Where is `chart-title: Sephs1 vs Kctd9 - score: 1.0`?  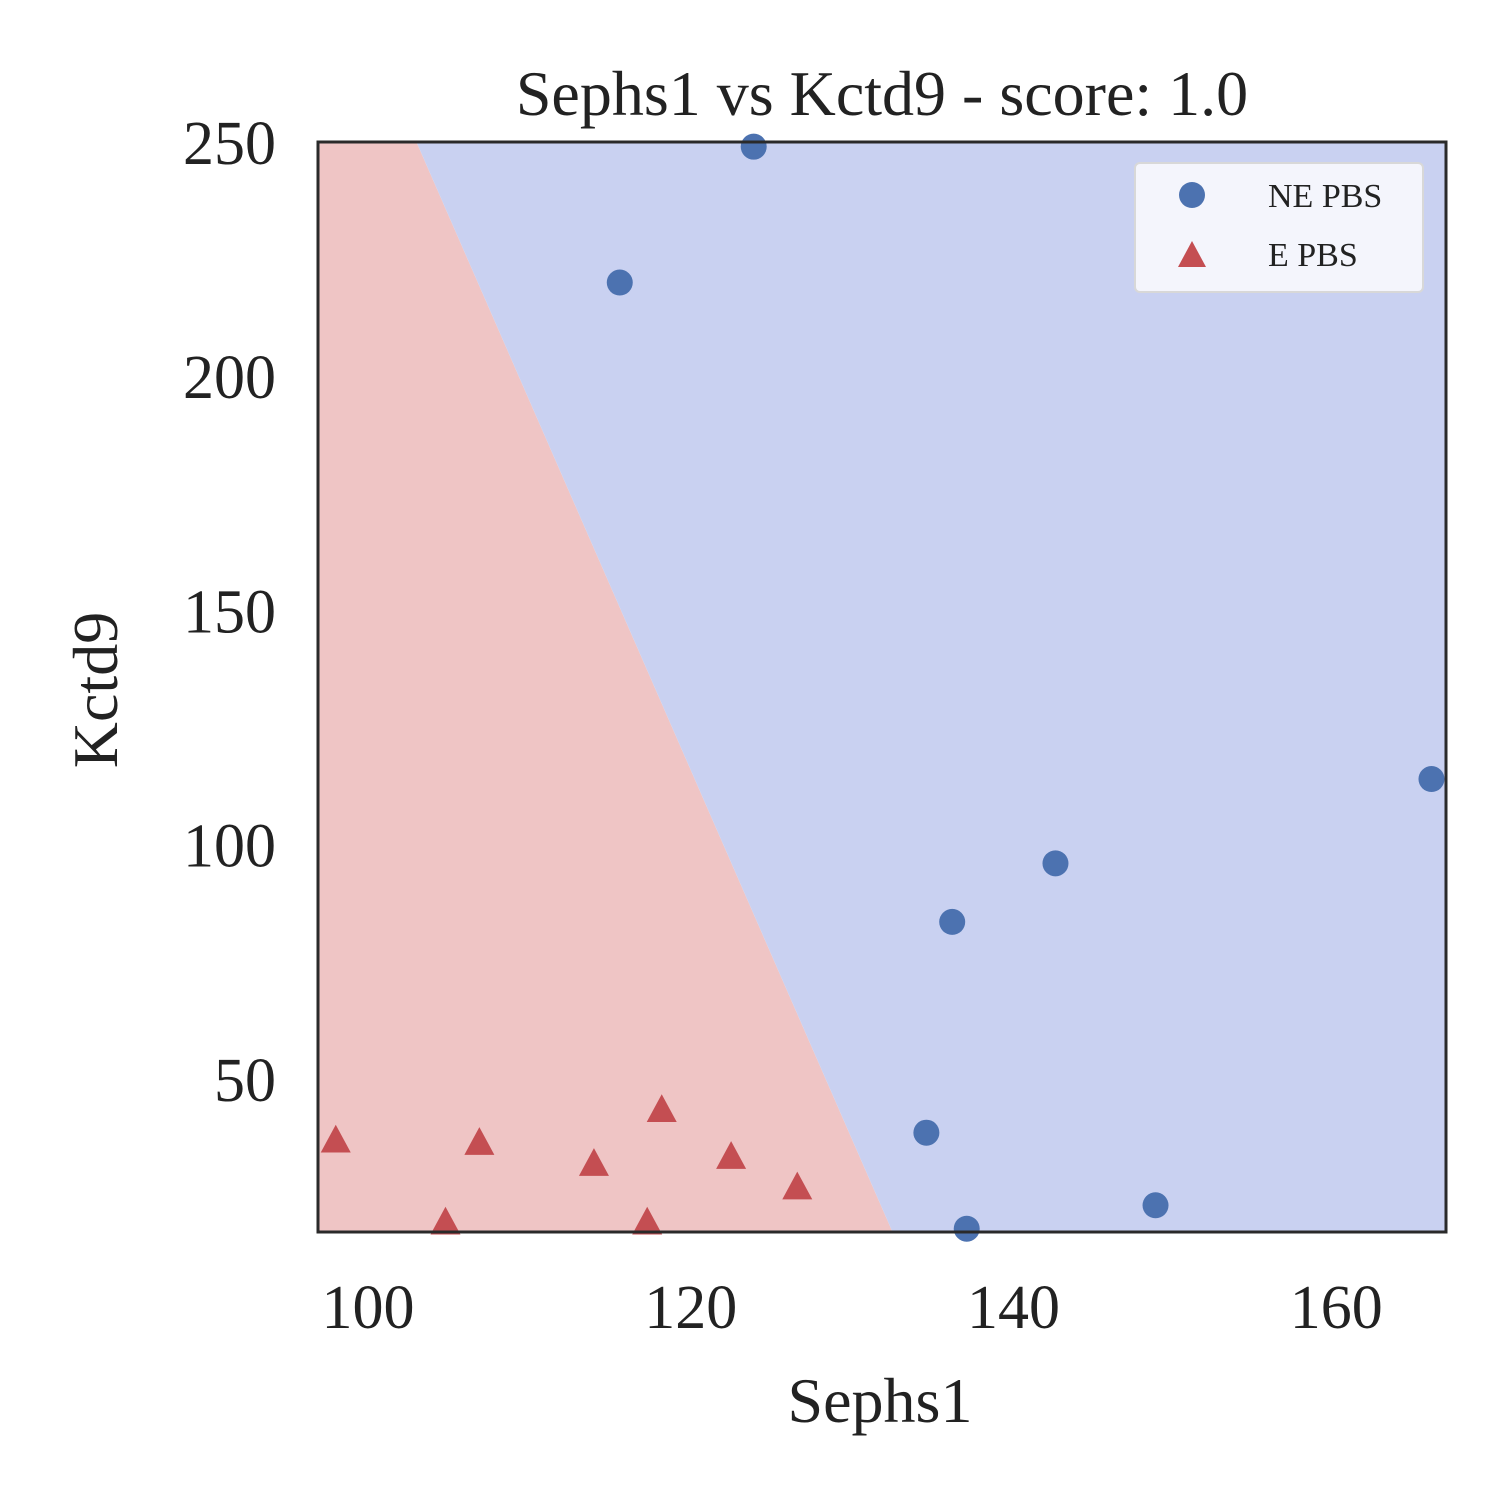
chart-title: Sephs1 vs Kctd9 - score: 1.0 is located at coordinates (882, 93).